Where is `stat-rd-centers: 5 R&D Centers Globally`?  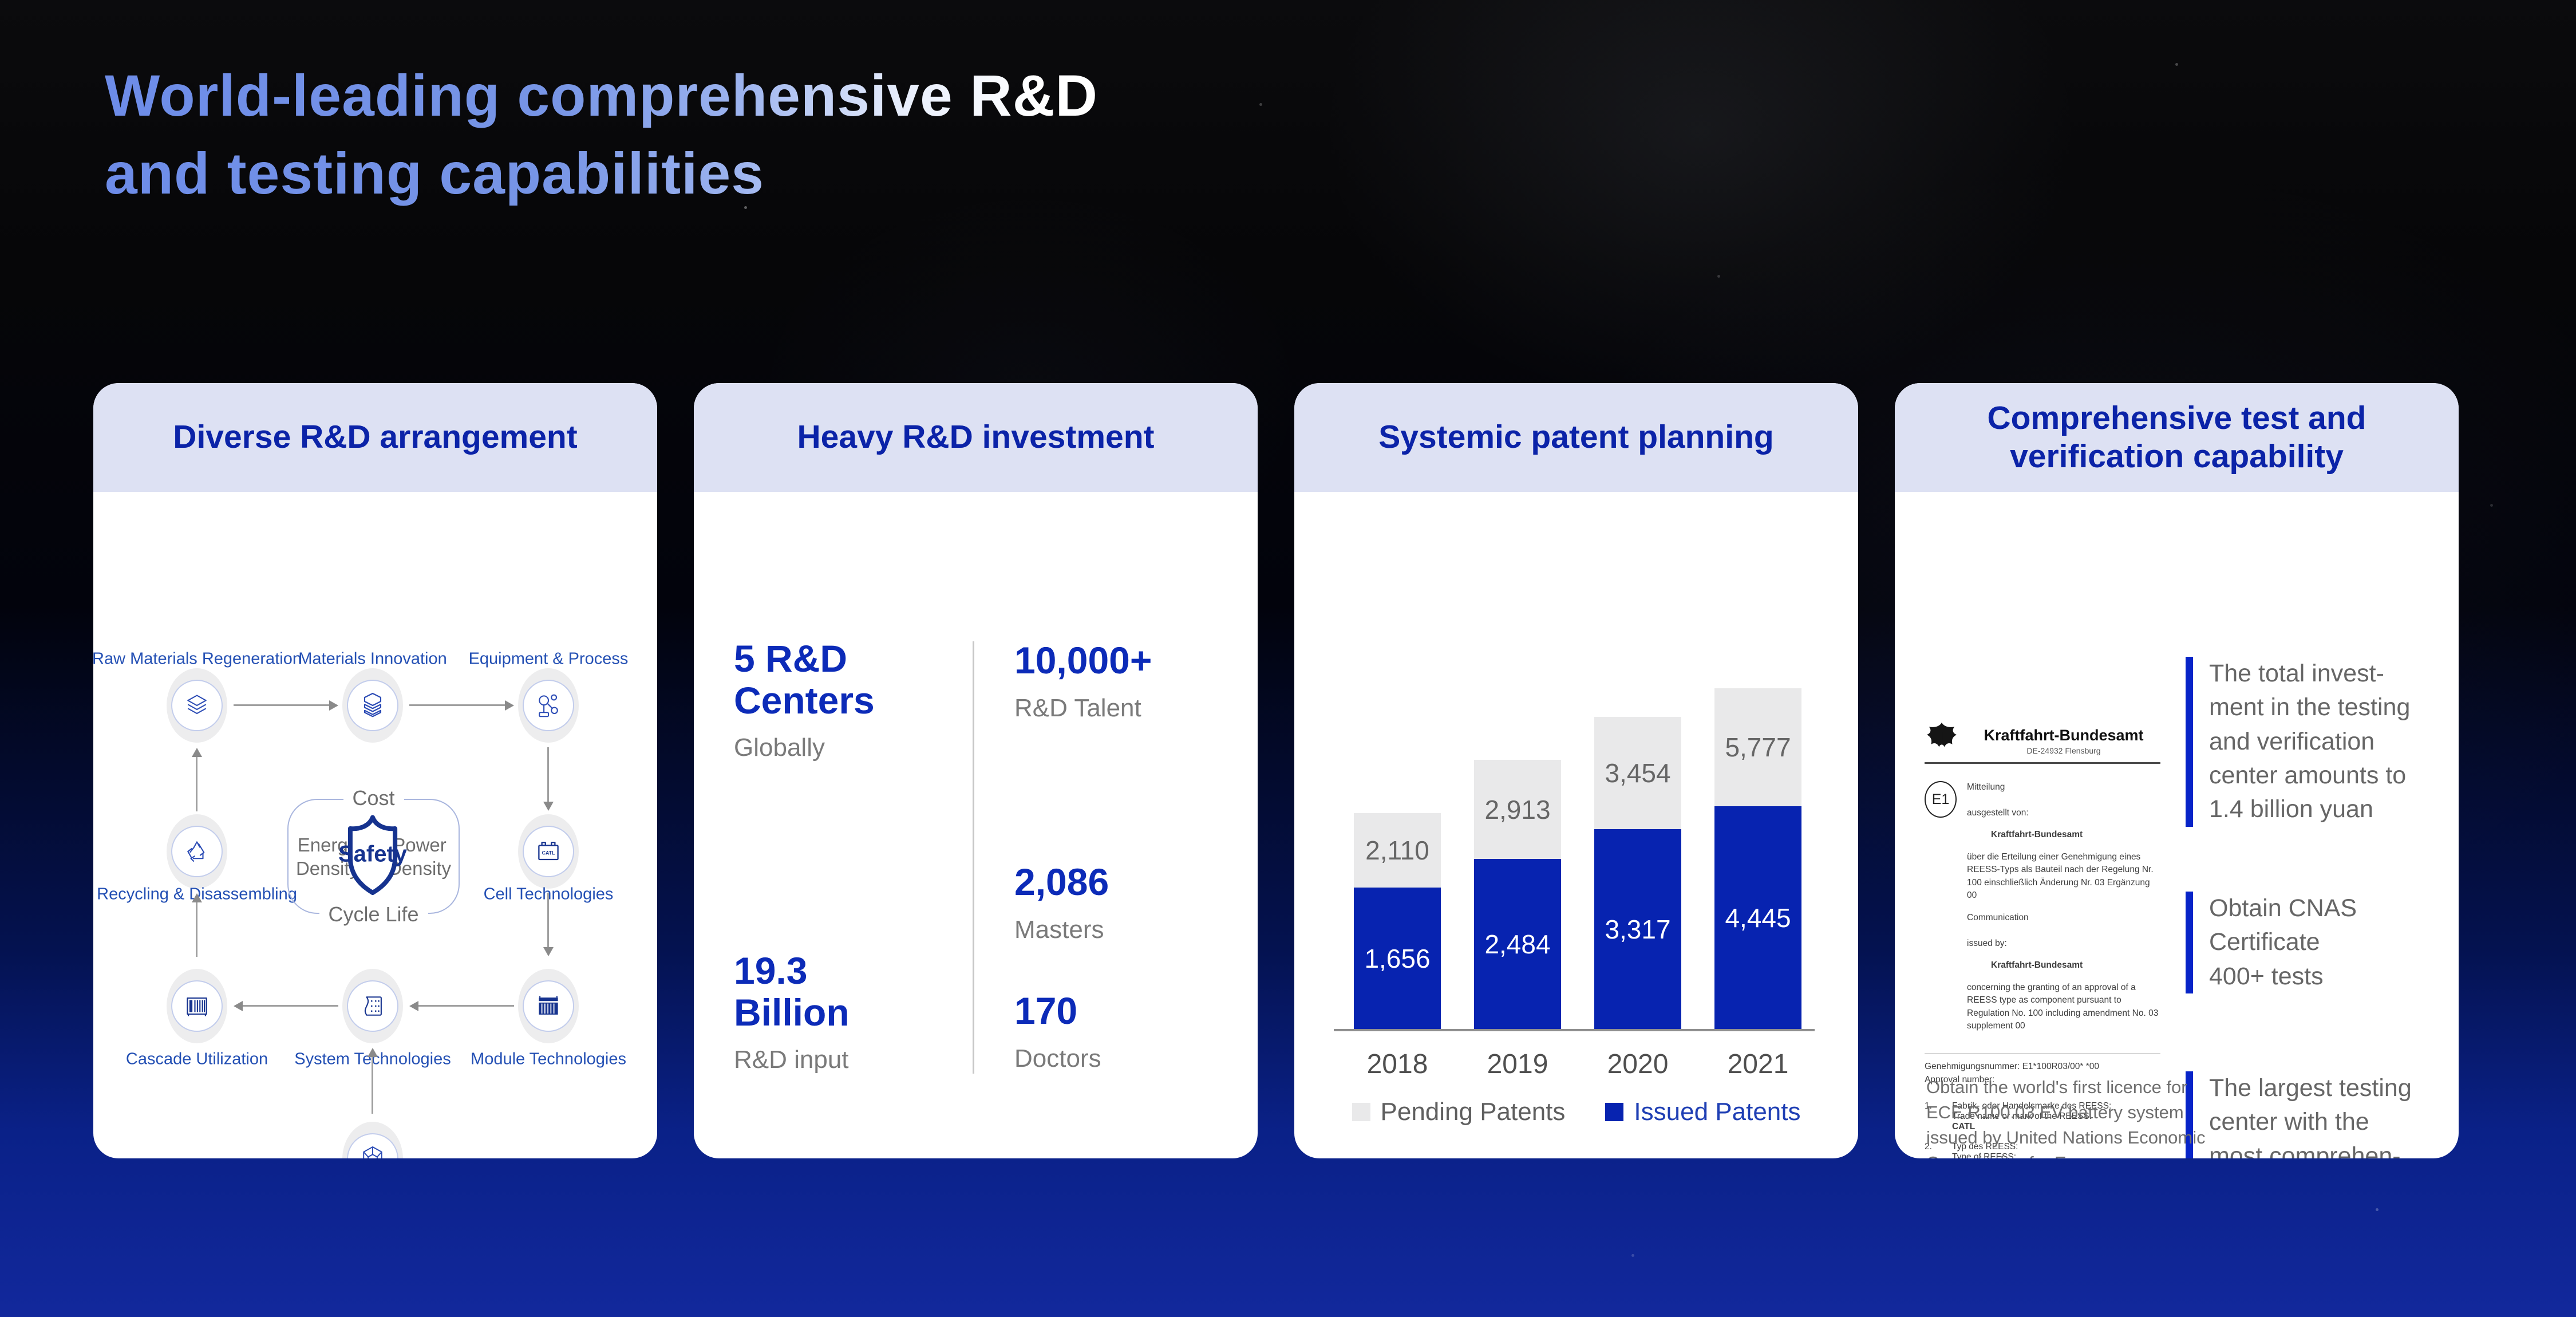 stat-rd-centers: 5 R&D Centers Globally is located at coordinates (804, 700).